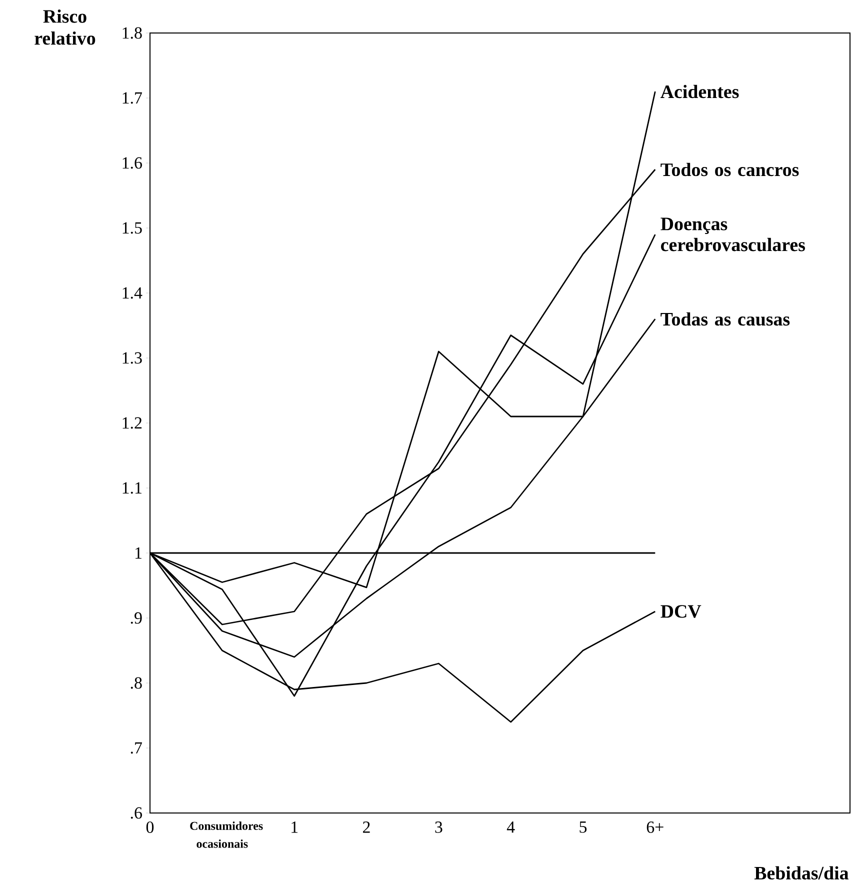 This screenshot has height=892, width=860. What do you see at coordinates (132, 33) in the screenshot?
I see `y-tick-label: 1.8` at bounding box center [132, 33].